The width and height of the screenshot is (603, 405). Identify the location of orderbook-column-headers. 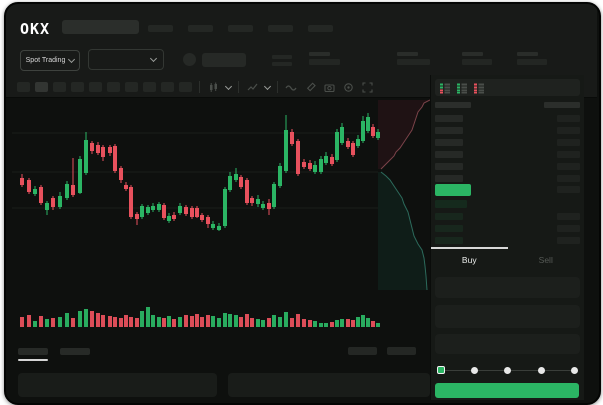
(507, 105).